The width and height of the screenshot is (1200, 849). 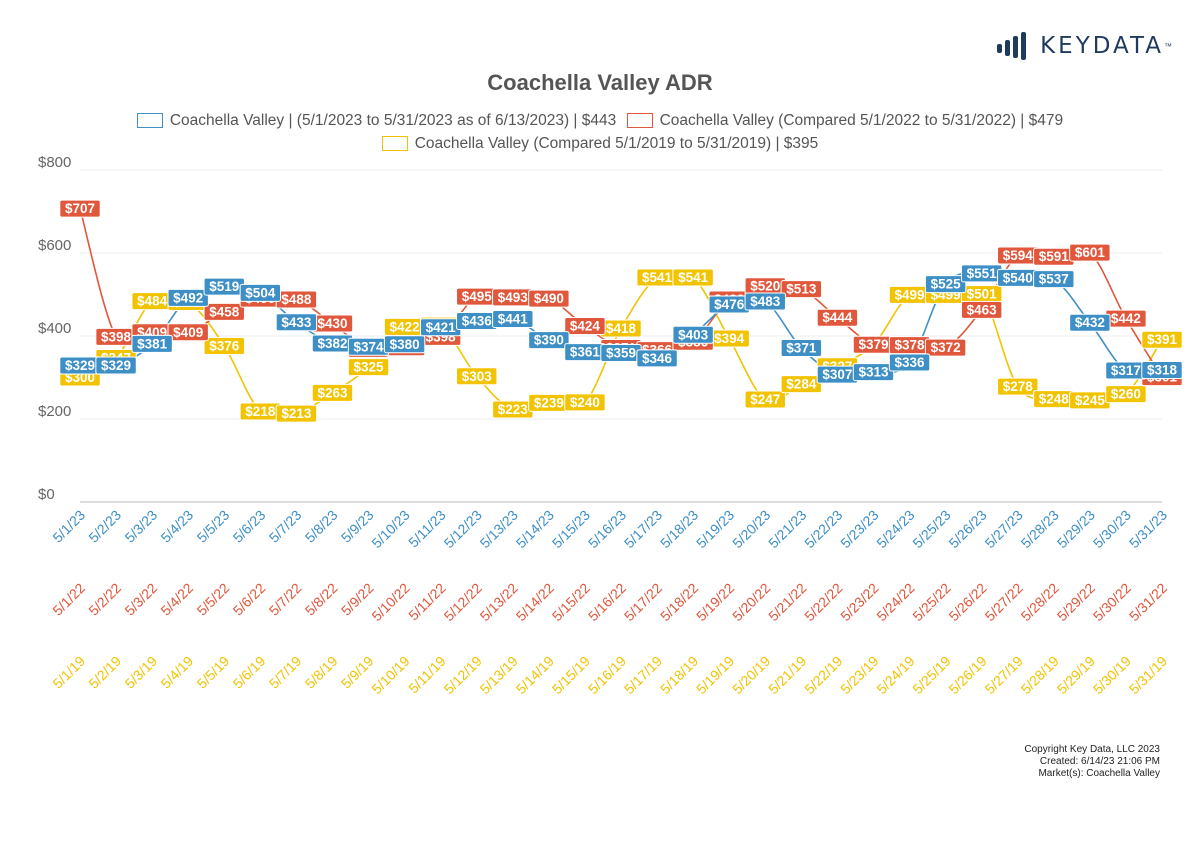 What do you see at coordinates (513, 318) in the screenshot?
I see `data-label: $441` at bounding box center [513, 318].